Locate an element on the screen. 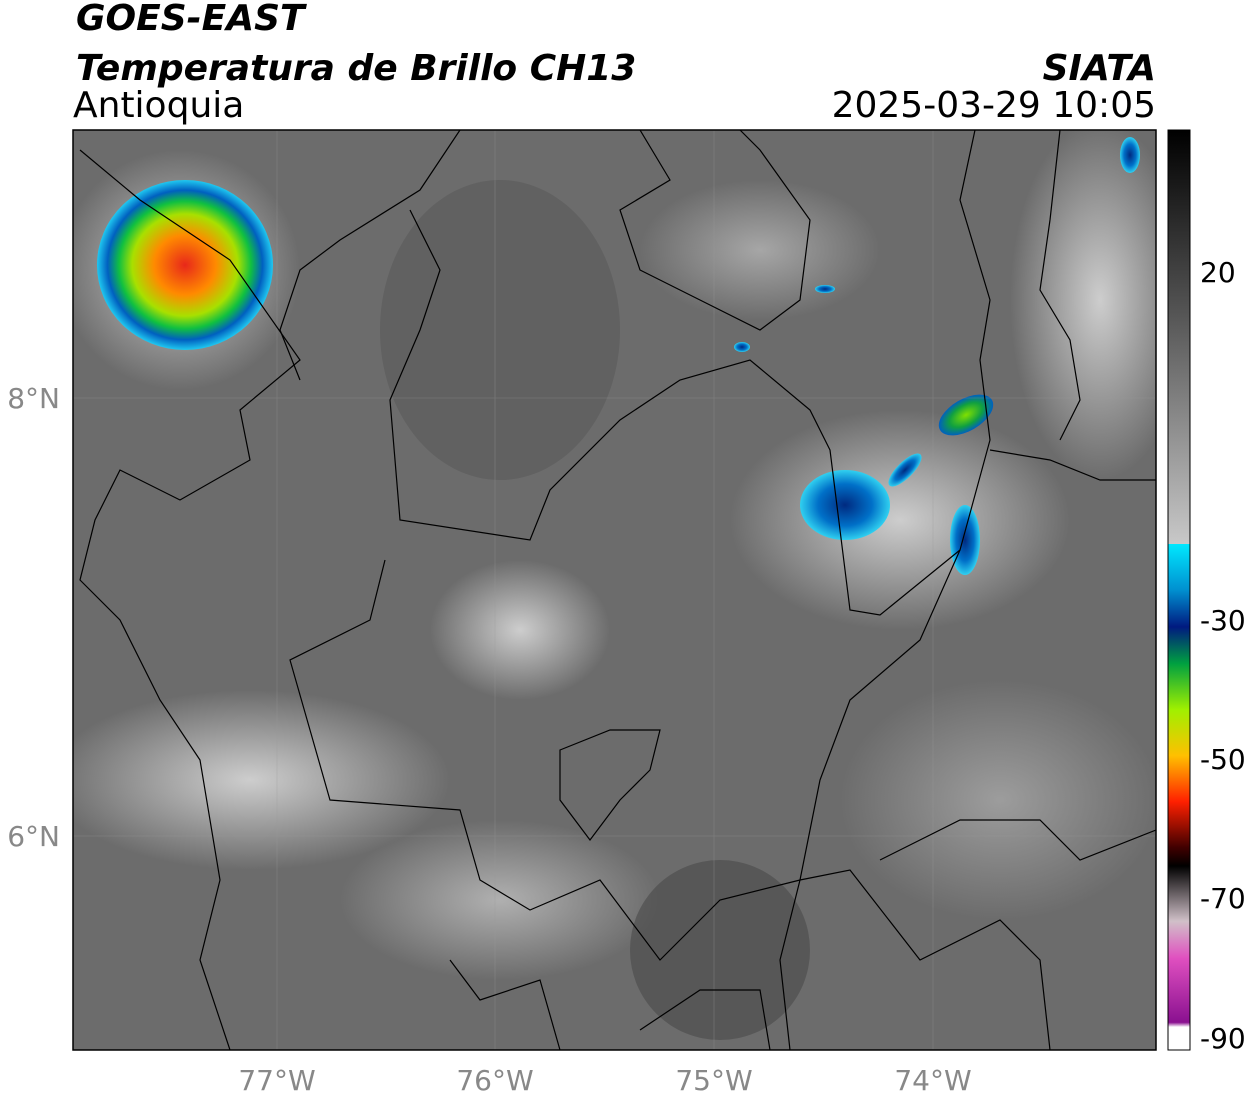  lon-label: 75°W is located at coordinates (713, 1080).